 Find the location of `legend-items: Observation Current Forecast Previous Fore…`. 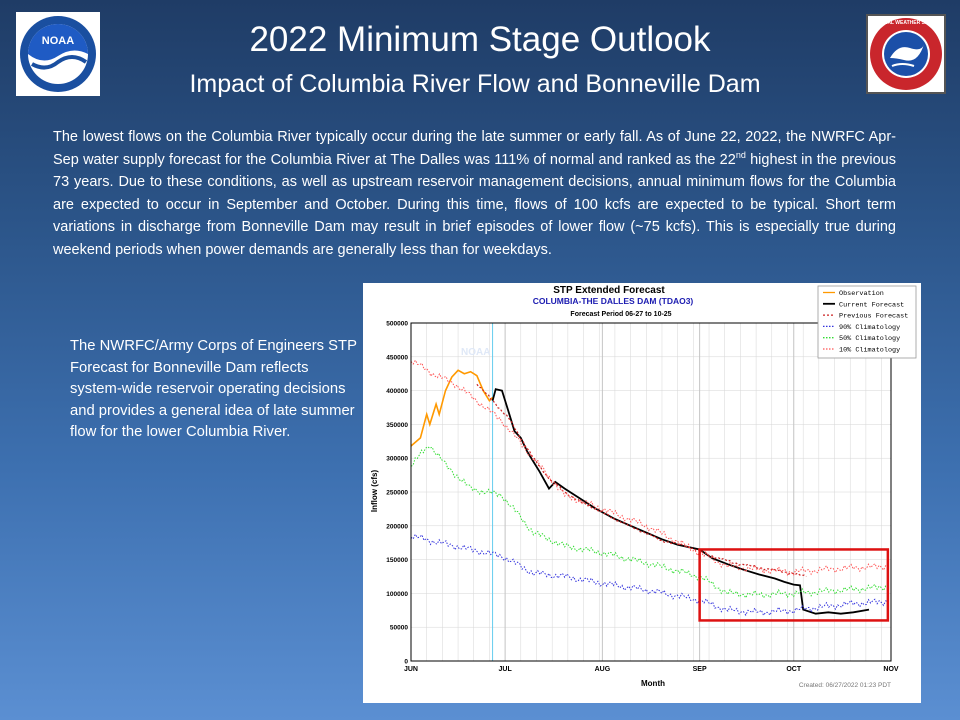

legend-items: Observation Current Forecast Previous Fore… is located at coordinates (865, 322).